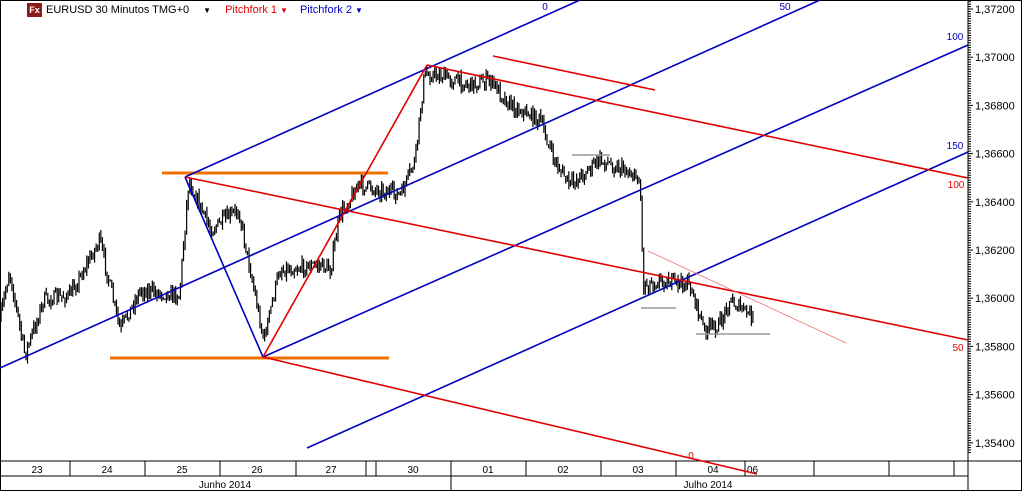 This screenshot has width=1022, height=491. I want to click on pitchfork-1-label: 50, so click(958, 348).